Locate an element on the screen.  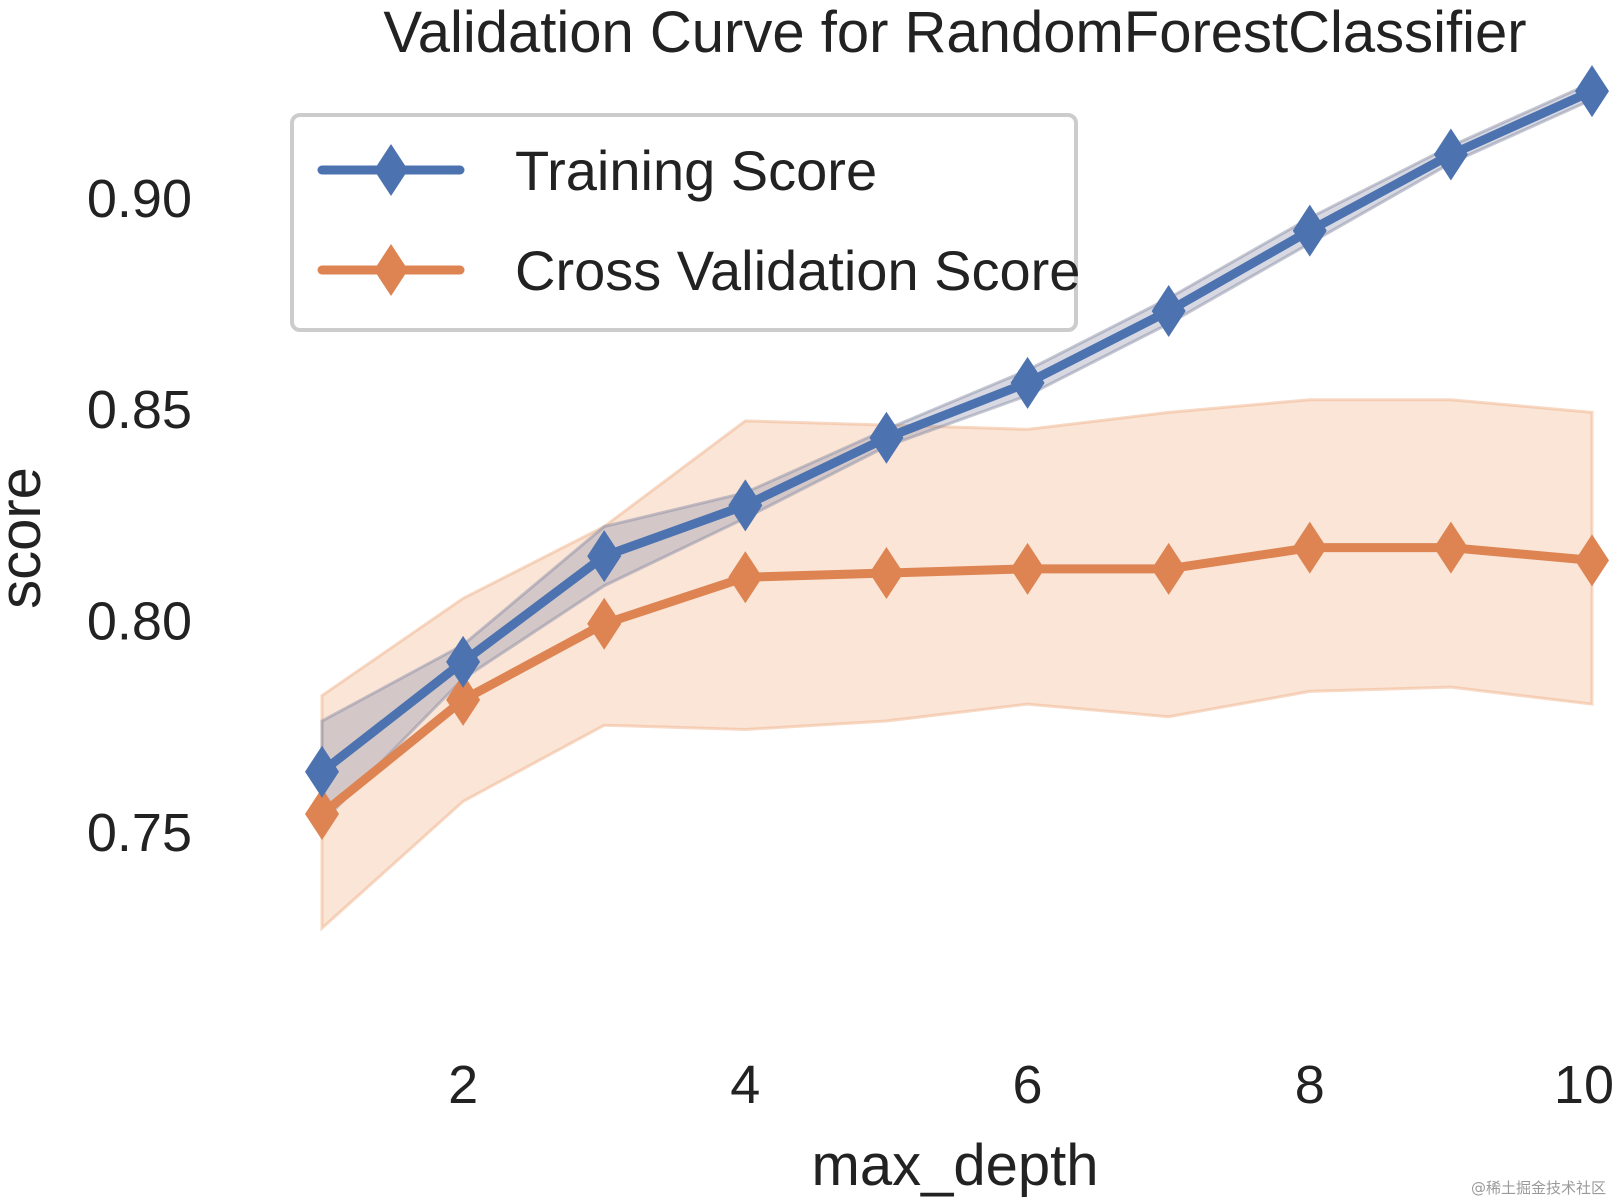
x-tick-label: 6 is located at coordinates (1028, 1085).